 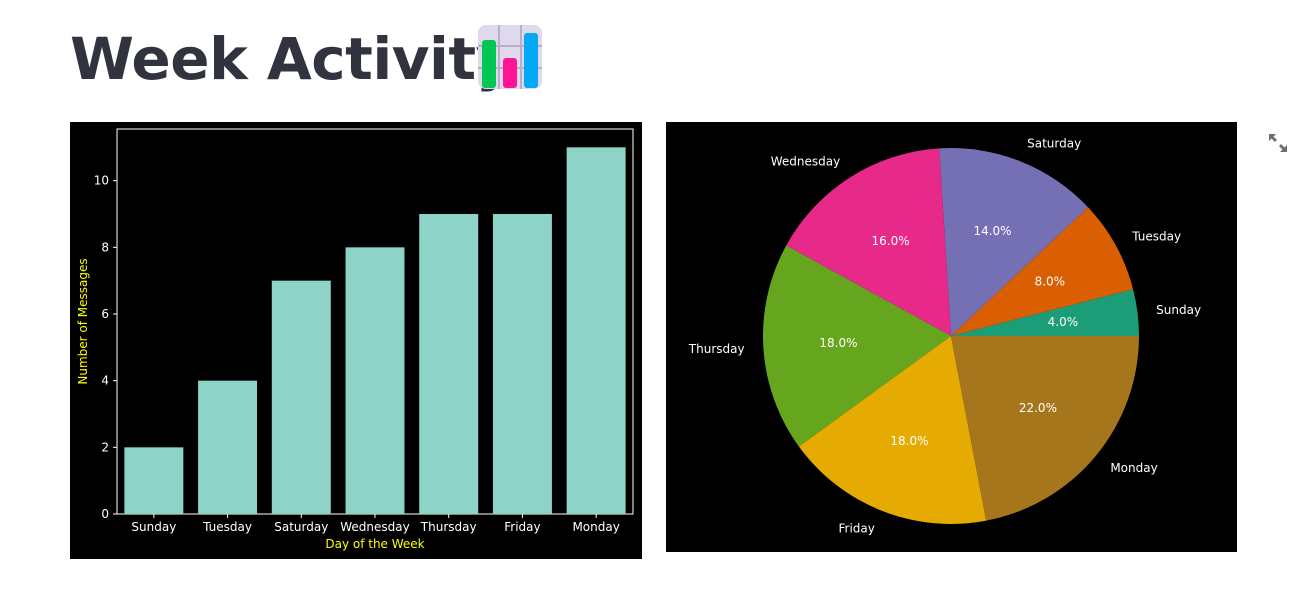 I want to click on pie-slice-thursday, so click(x=857, y=346).